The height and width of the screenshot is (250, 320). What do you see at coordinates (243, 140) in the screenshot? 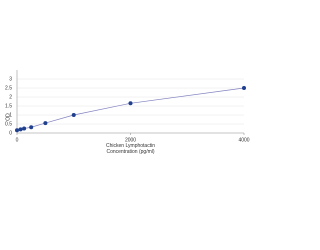
I see `x-tick-label: 4000` at bounding box center [243, 140].